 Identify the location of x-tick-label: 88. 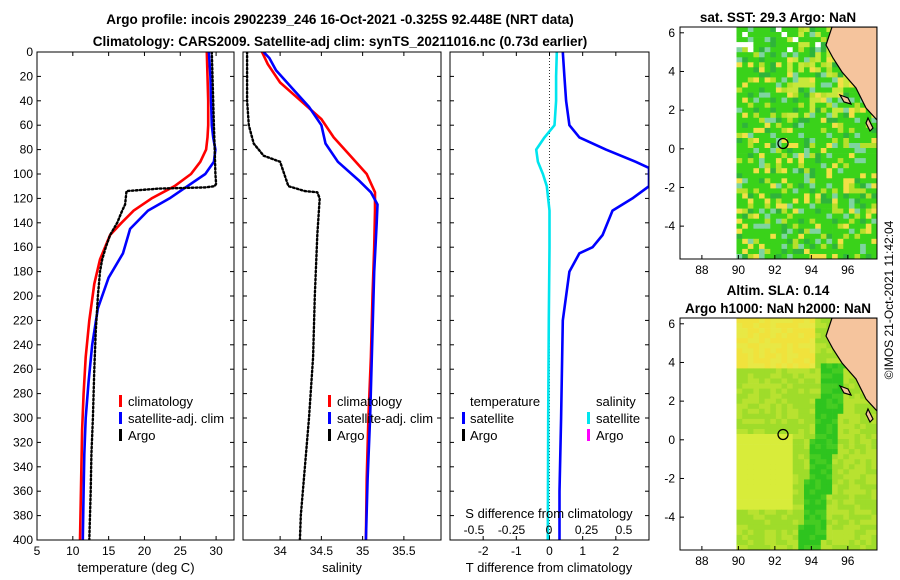
(702, 561).